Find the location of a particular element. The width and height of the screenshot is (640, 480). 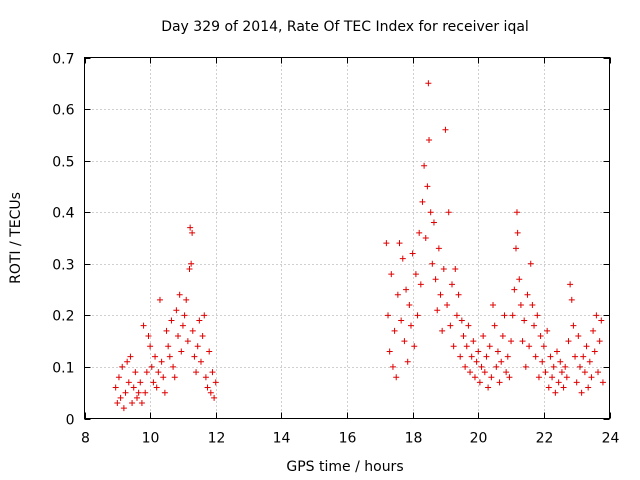

x-tick-label: 10 is located at coordinates (151, 439).